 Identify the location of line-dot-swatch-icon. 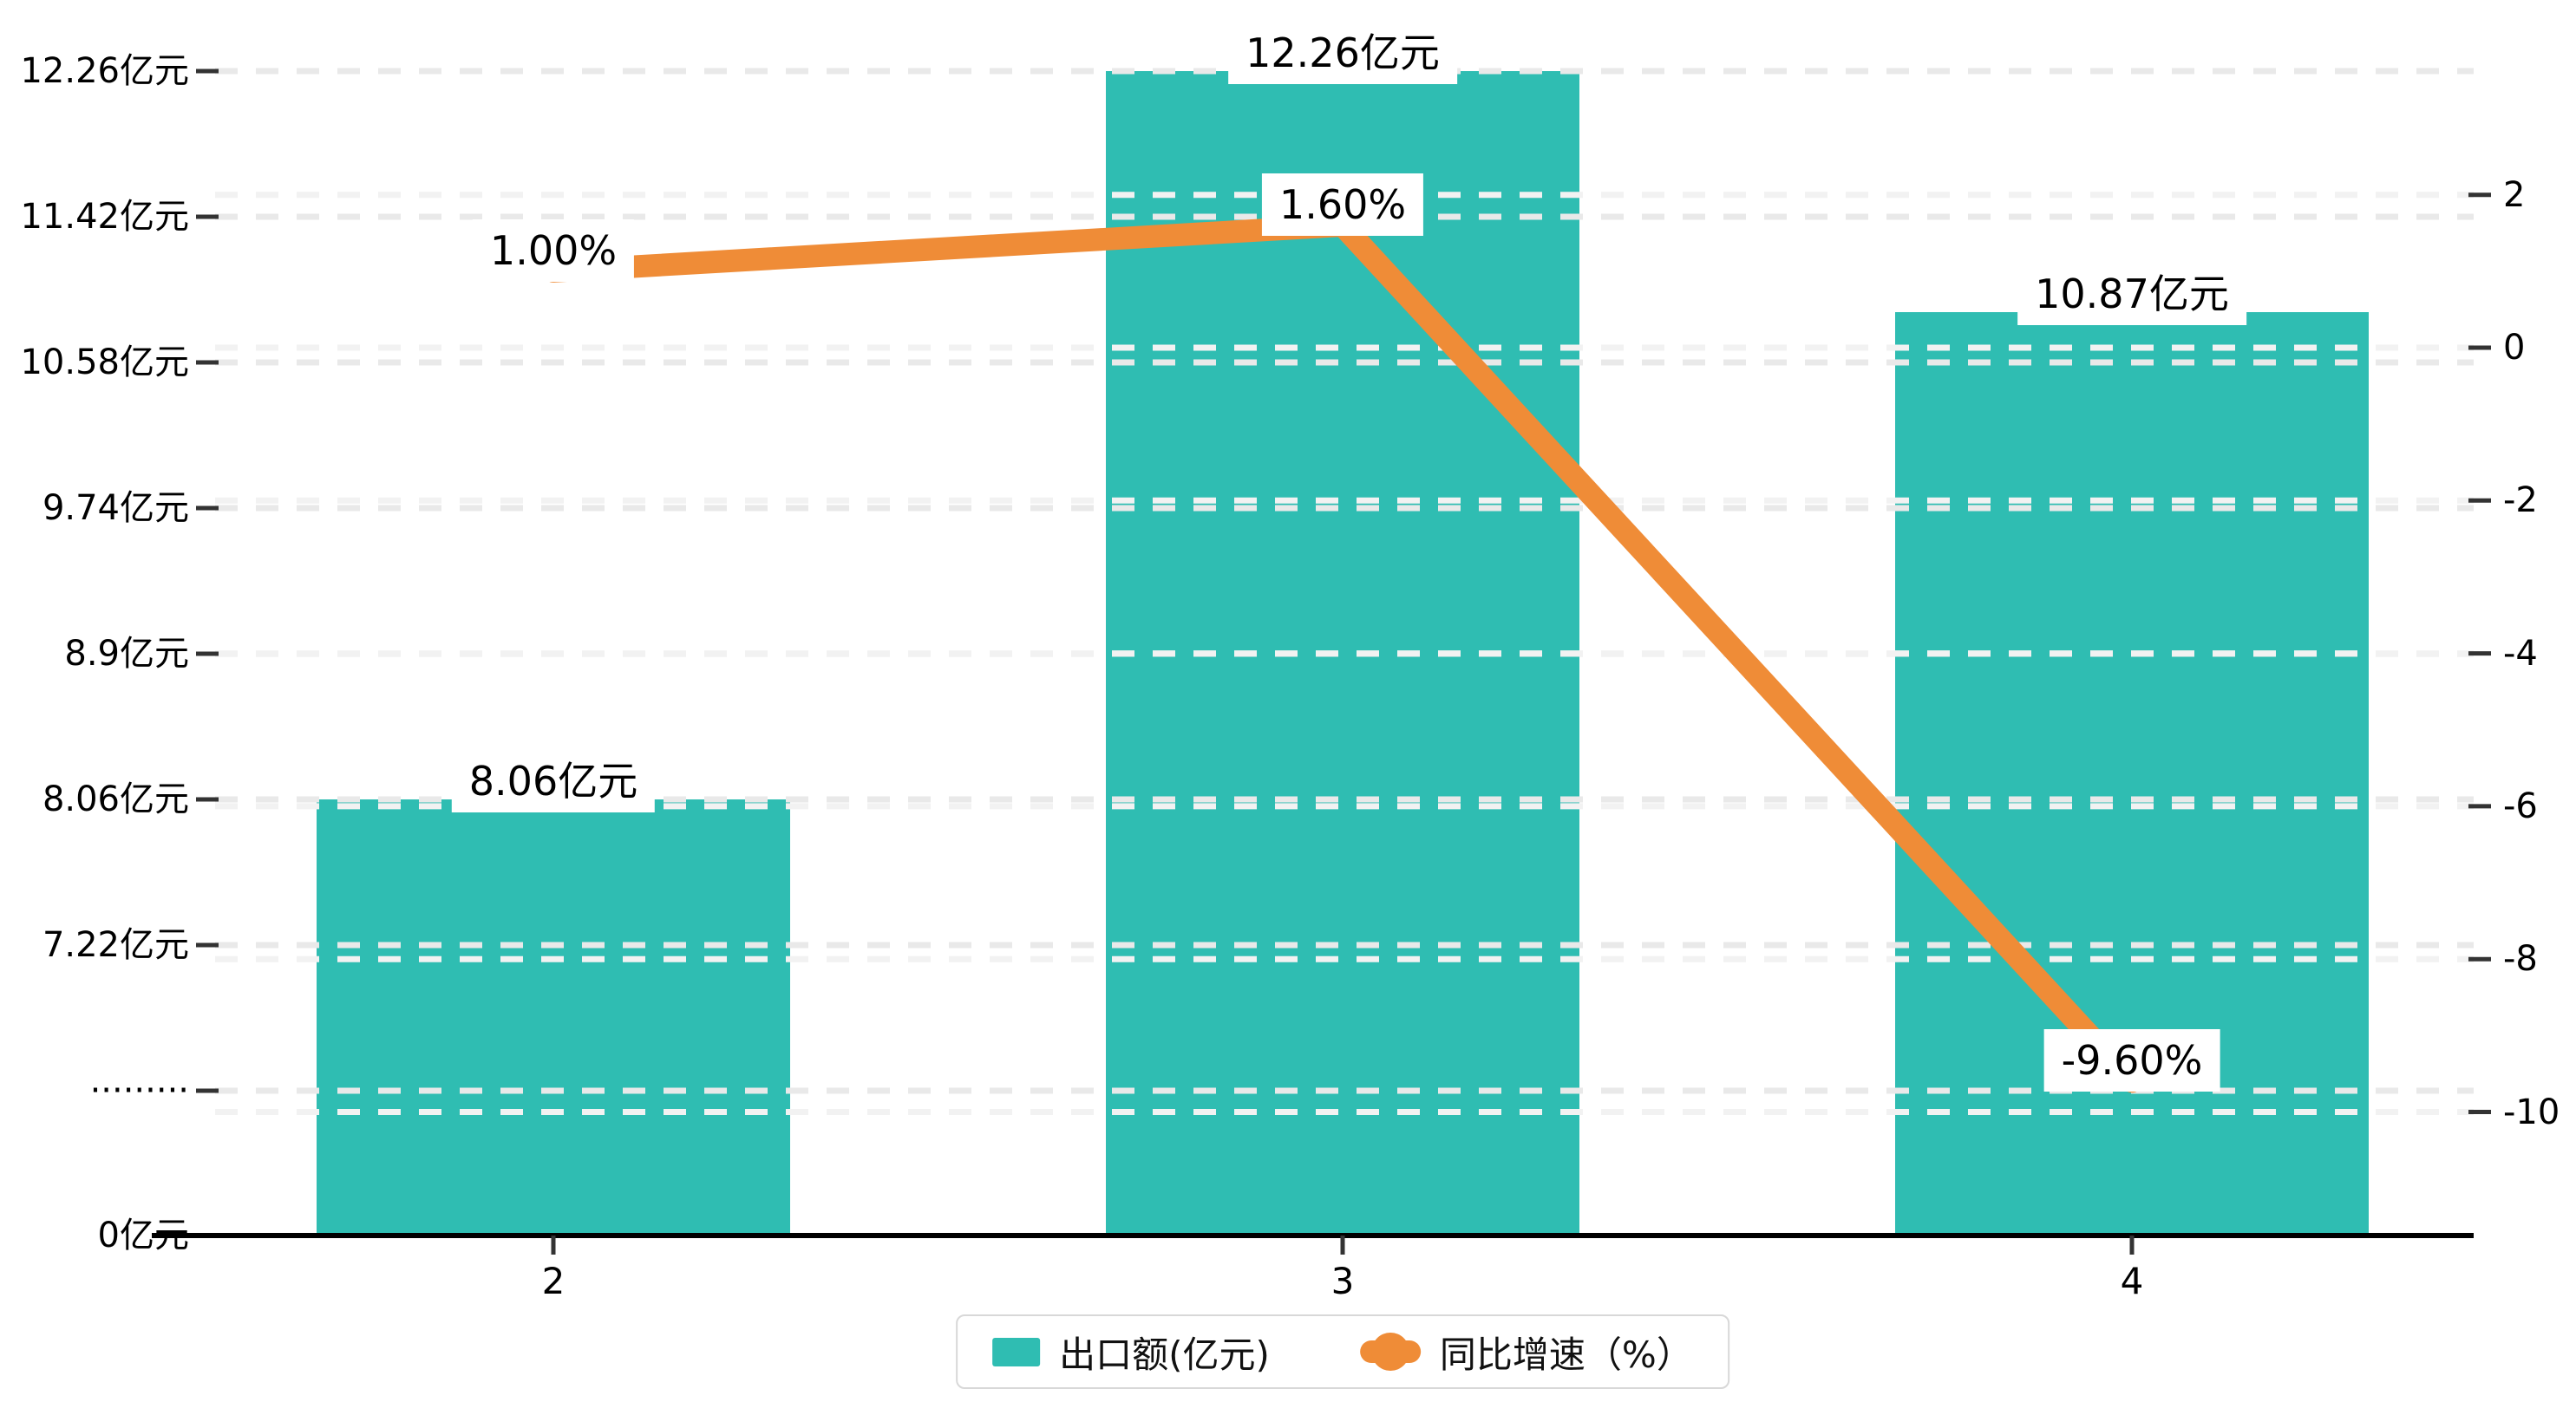
(1390, 1352).